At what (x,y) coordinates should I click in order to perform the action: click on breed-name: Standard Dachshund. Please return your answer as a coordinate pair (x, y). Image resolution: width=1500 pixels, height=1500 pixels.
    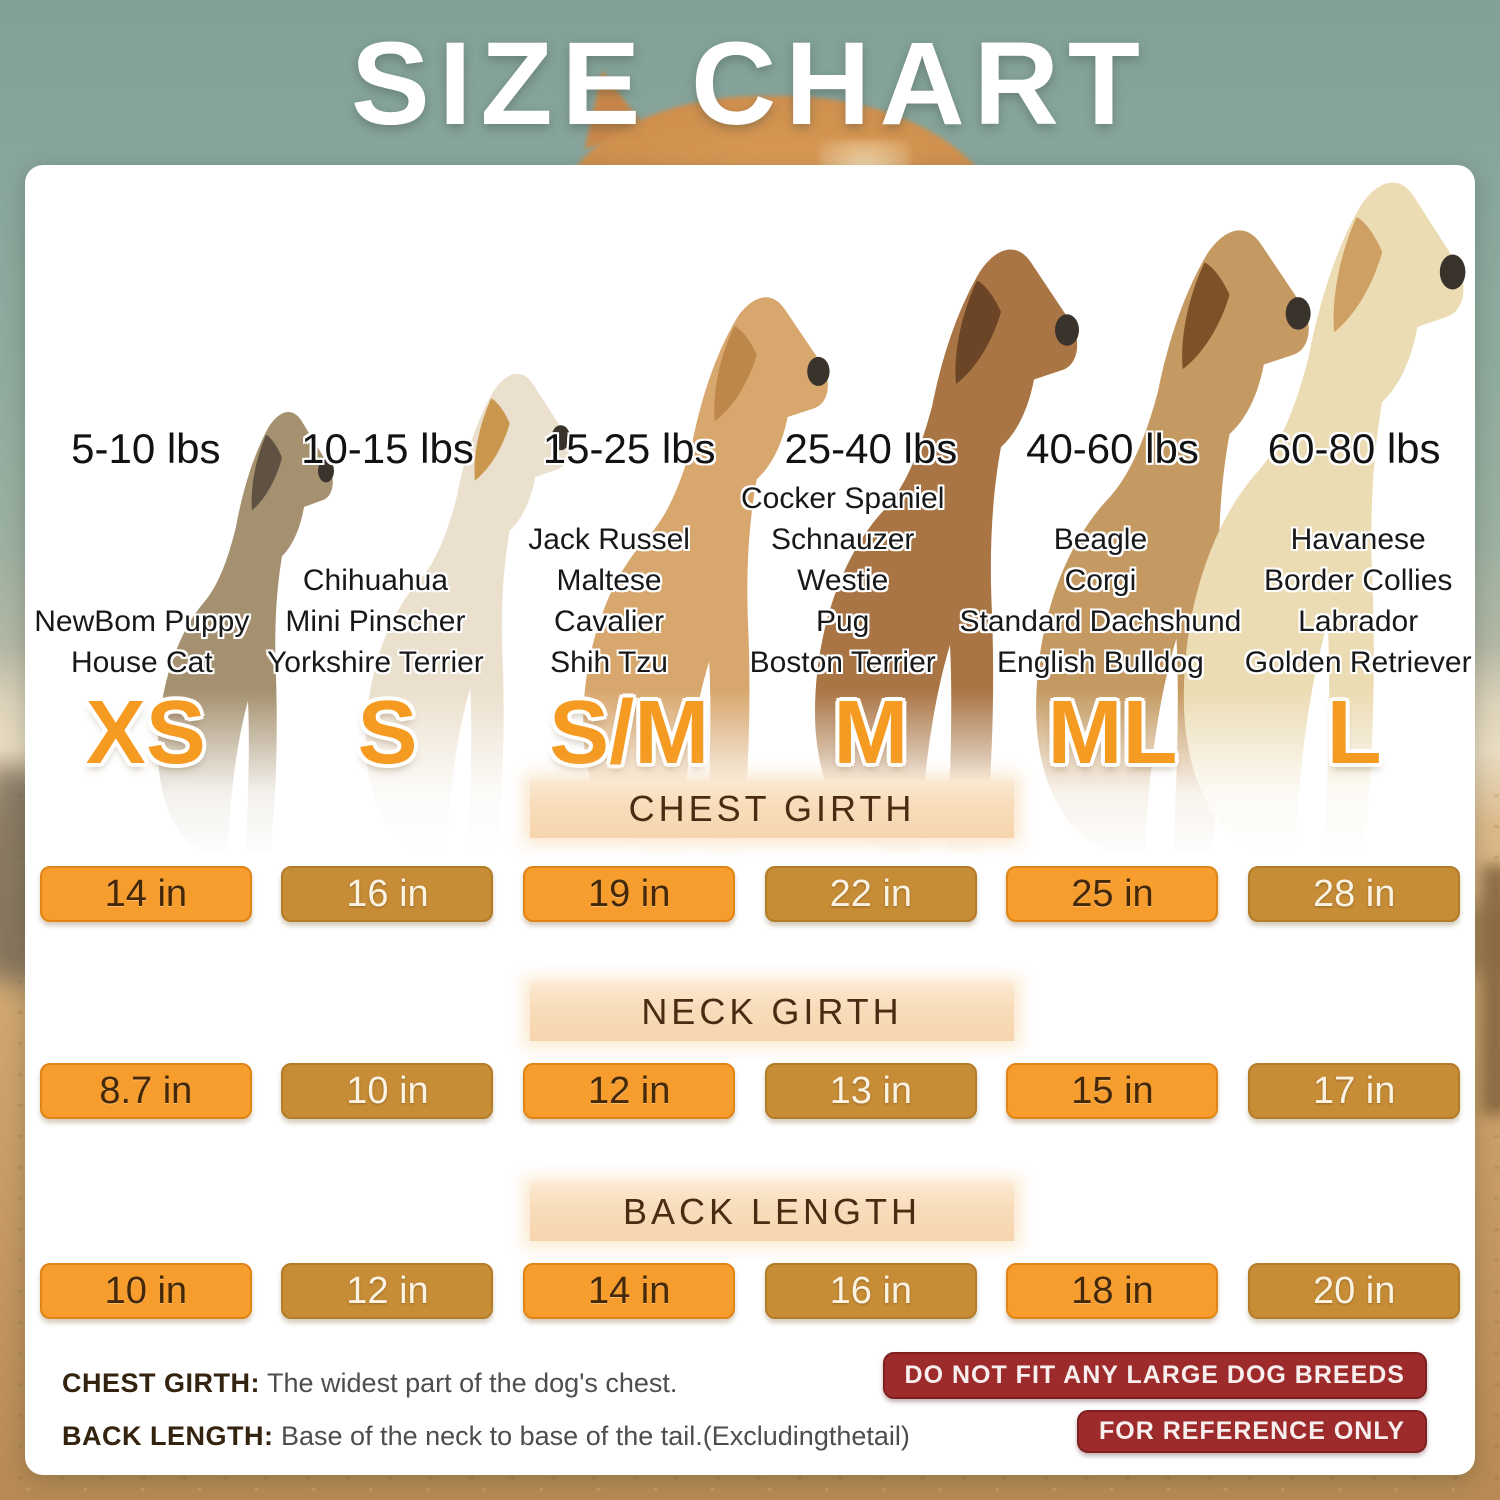
    Looking at the image, I should click on (1100, 621).